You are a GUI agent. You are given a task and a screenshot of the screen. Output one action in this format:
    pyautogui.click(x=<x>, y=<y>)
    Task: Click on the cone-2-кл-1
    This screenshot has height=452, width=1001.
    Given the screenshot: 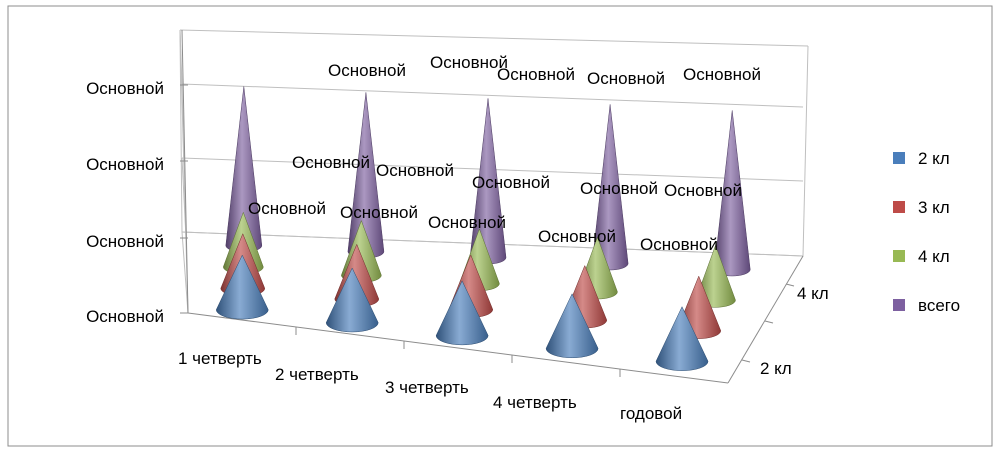 What is the action you would take?
    pyautogui.click(x=242, y=287)
    